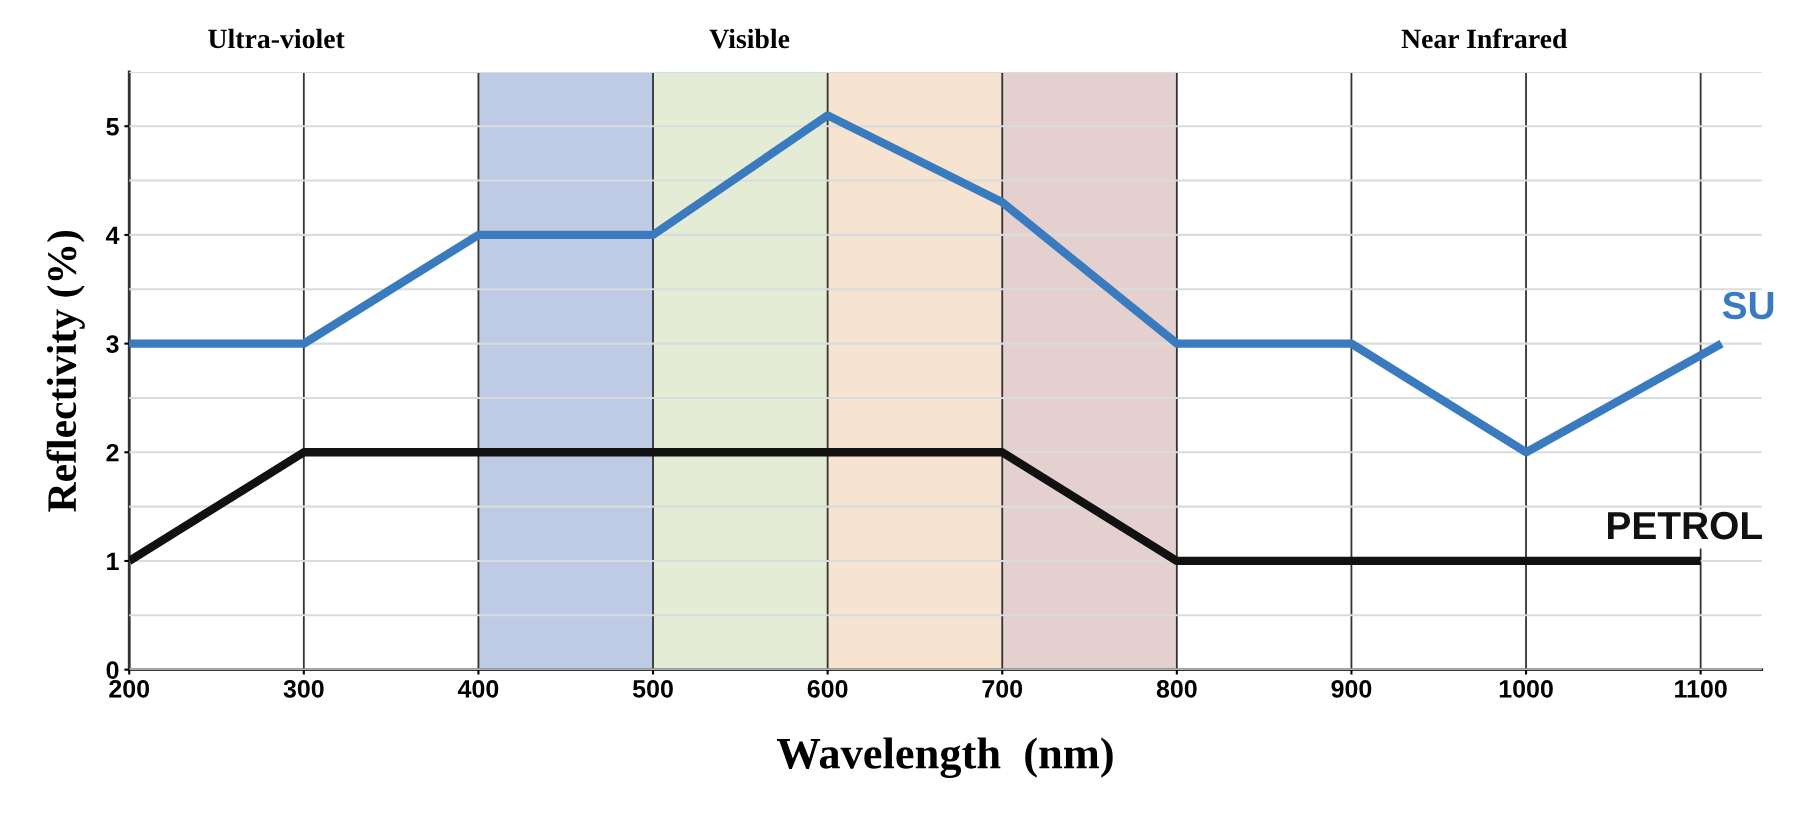 Image resolution: width=1820 pixels, height=836 pixels. Describe the element at coordinates (1748, 305) in the screenshot. I see `series-label: SU` at that location.